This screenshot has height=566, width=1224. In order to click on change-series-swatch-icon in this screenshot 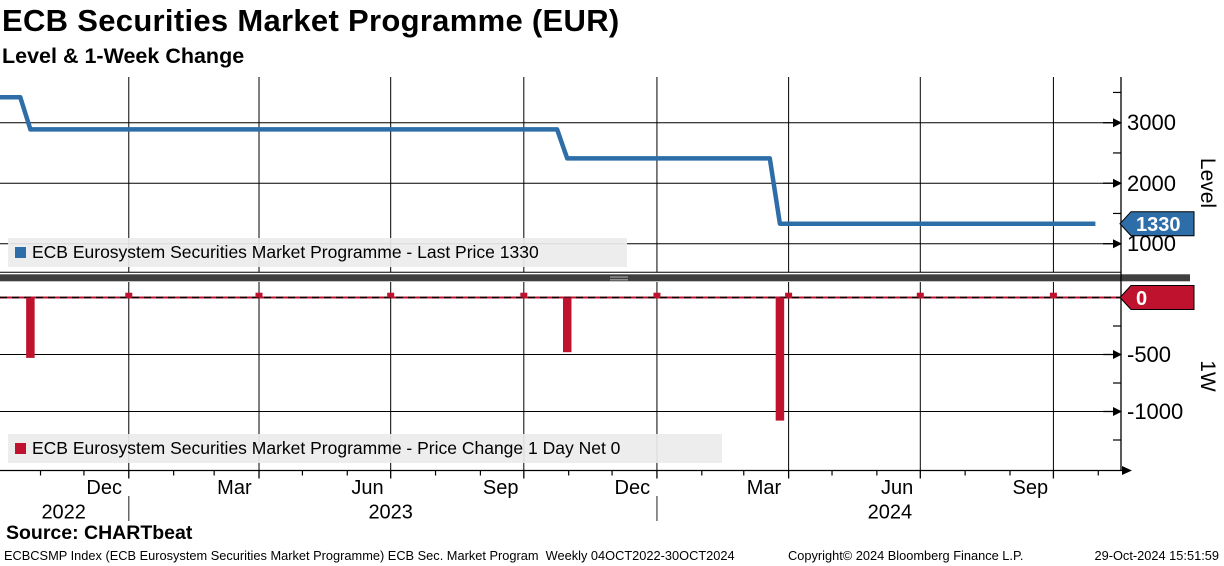, I will do `click(20, 448)`.